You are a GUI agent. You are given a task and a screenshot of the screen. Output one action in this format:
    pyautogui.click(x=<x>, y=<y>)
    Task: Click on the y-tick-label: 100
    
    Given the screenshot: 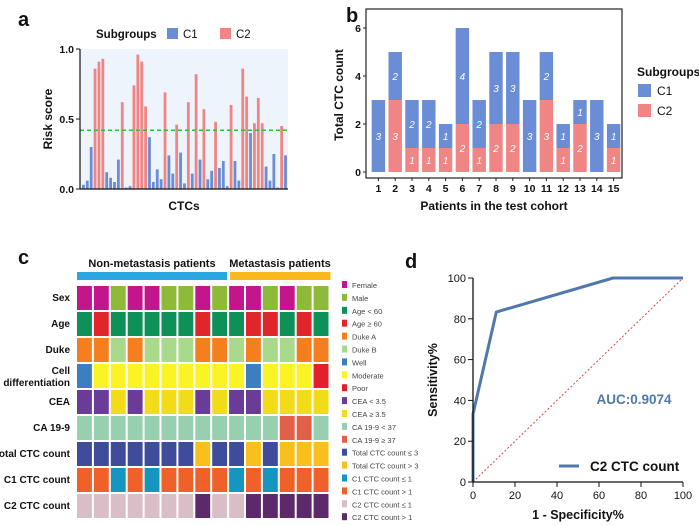 What is the action you would take?
    pyautogui.click(x=457, y=279)
    